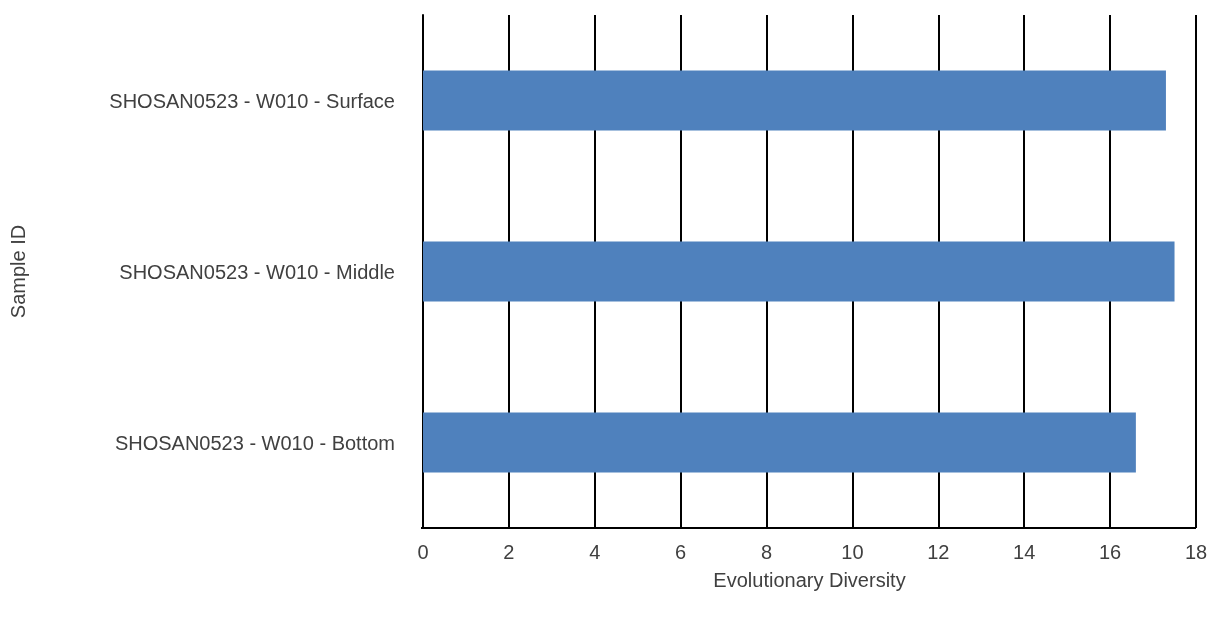 The height and width of the screenshot is (623, 1216). I want to click on y-tick-label: SHOSAN0523 - W010 - Surface, so click(252, 100).